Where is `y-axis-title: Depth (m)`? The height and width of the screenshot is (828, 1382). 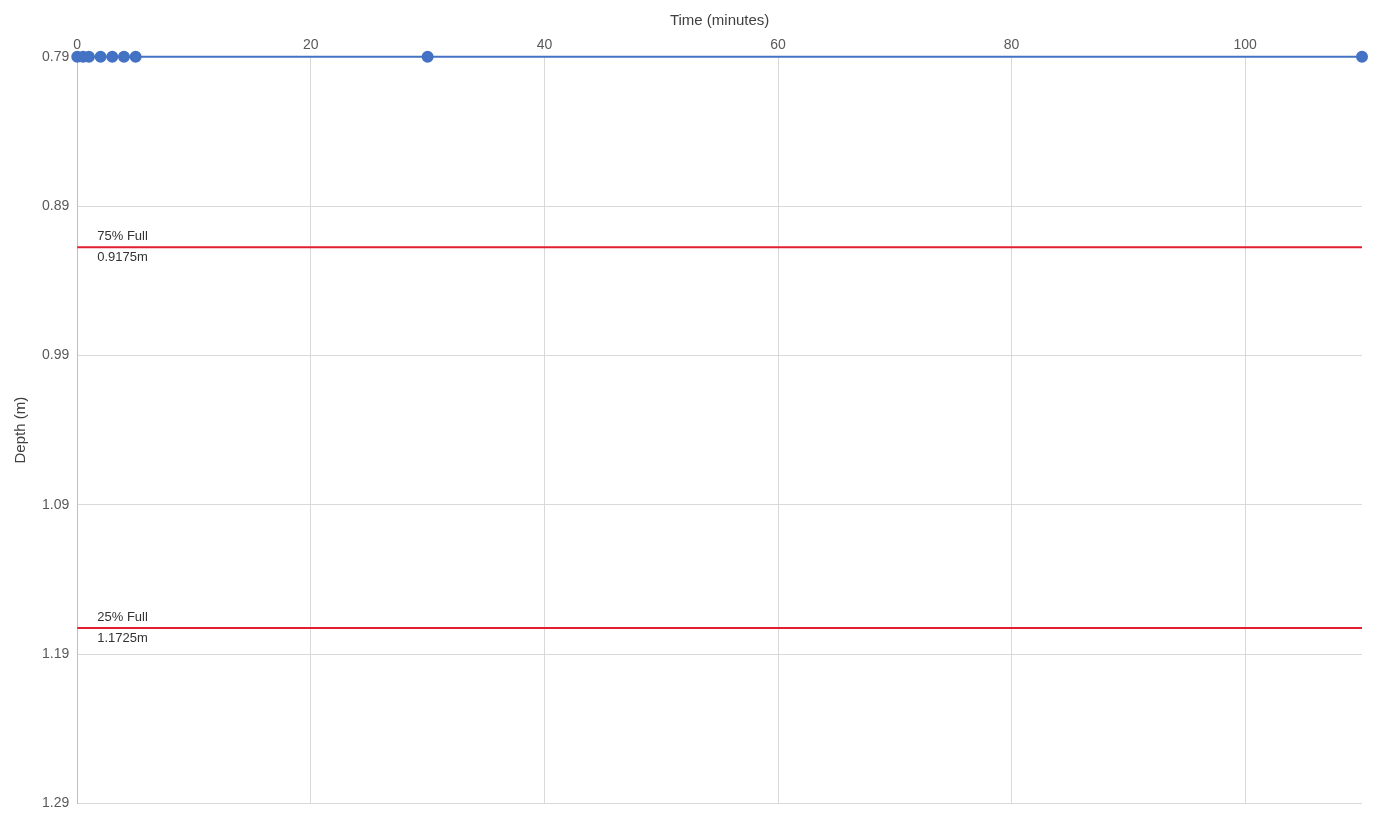
y-axis-title: Depth (m) is located at coordinates (20, 430).